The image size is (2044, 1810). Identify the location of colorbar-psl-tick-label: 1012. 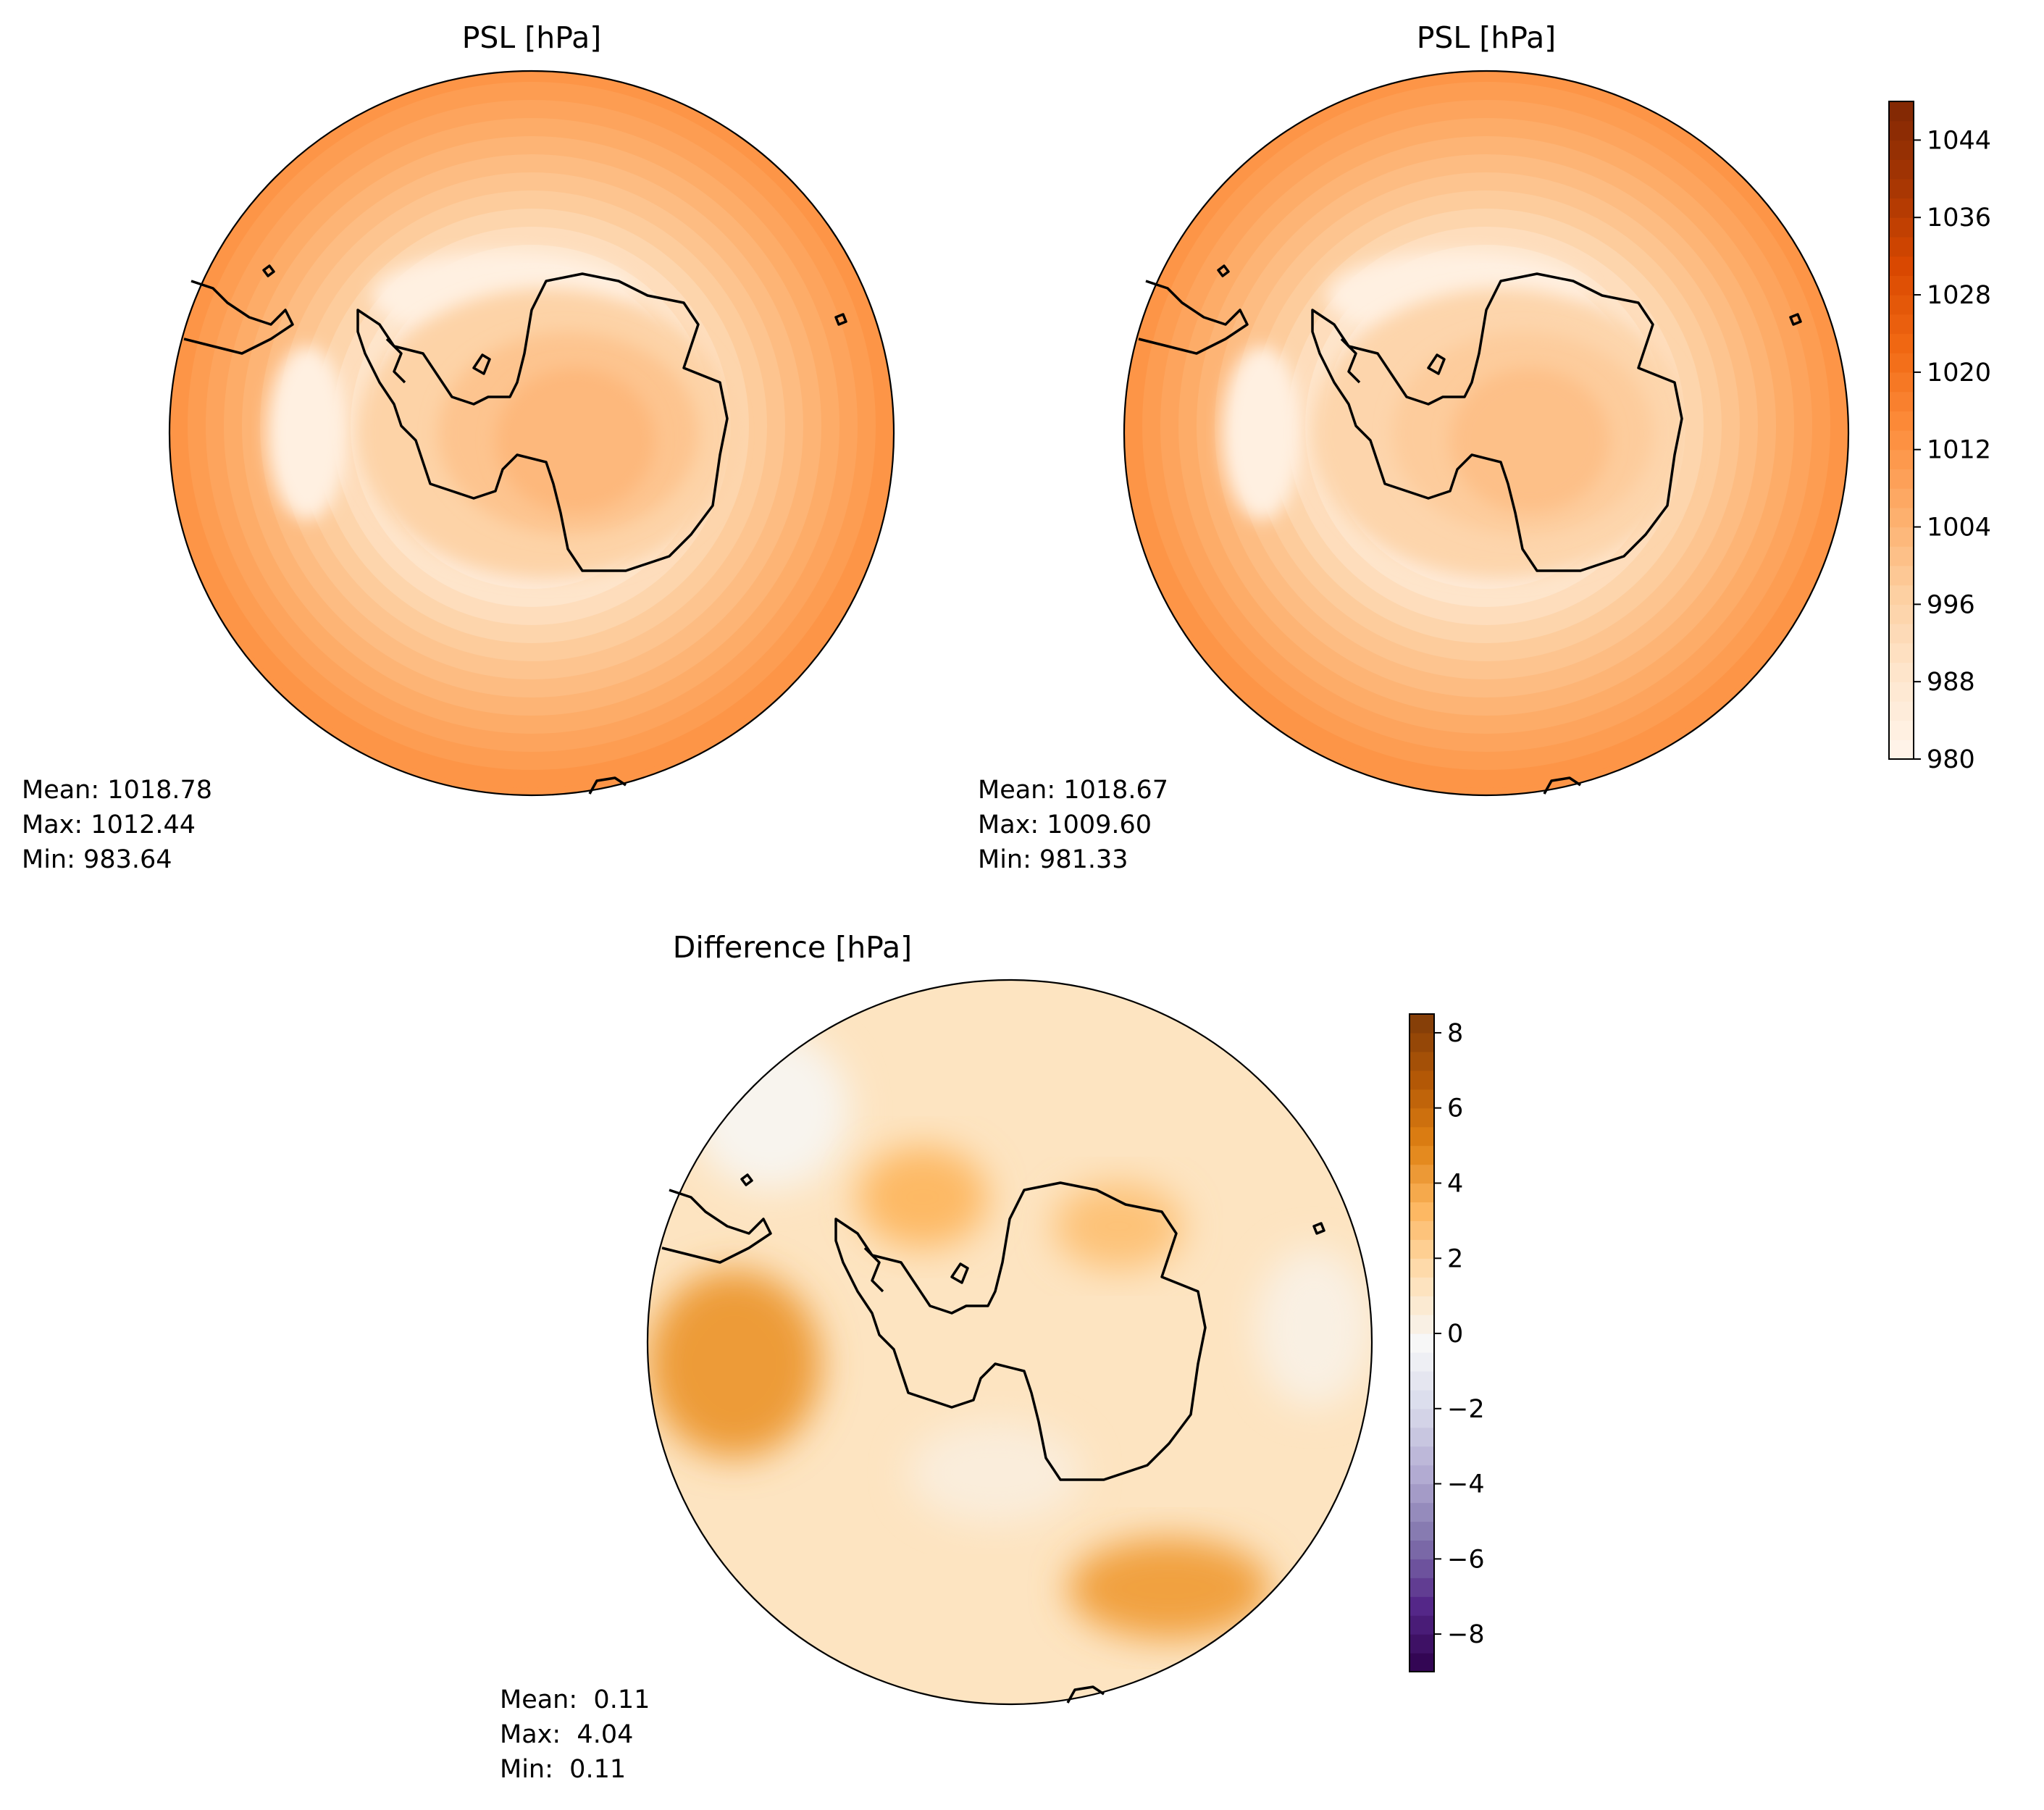
(1959, 450).